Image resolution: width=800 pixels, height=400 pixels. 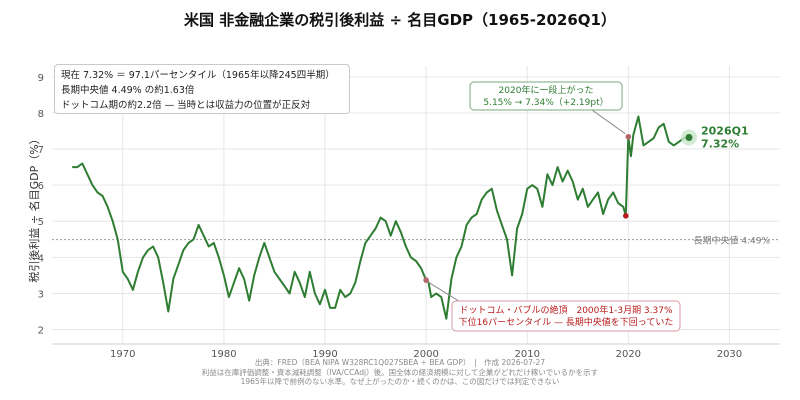 What do you see at coordinates (729, 354) in the screenshot?
I see `x-tick-label: 2030` at bounding box center [729, 354].